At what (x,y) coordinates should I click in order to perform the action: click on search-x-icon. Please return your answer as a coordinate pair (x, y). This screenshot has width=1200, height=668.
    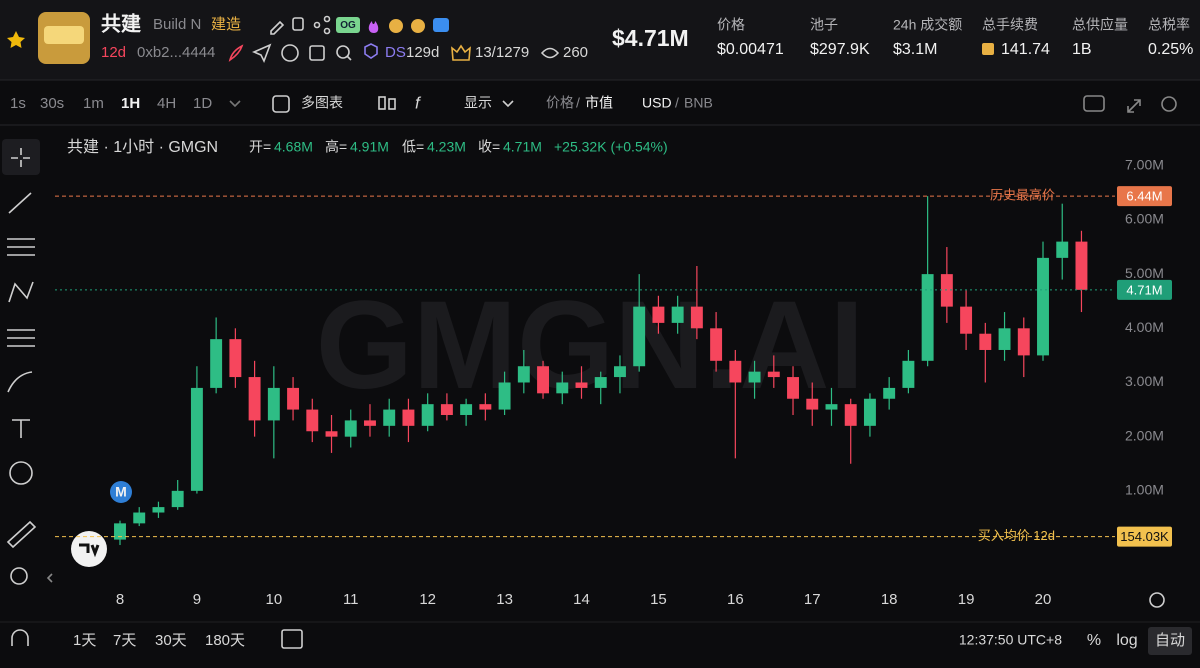
    Looking at the image, I should click on (317, 53).